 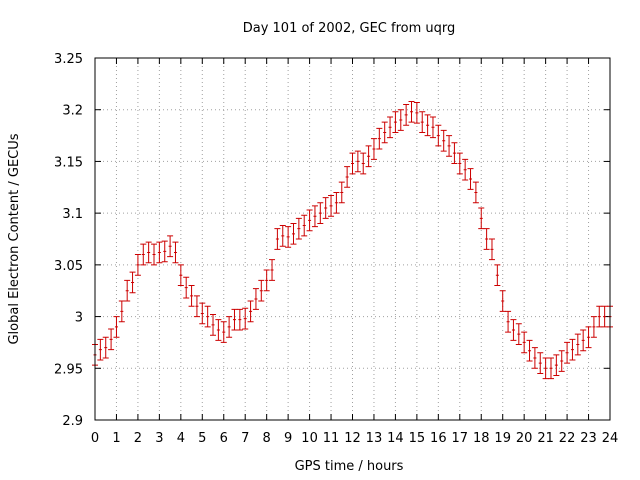 I want to click on x-tick-label: 8, so click(x=267, y=438).